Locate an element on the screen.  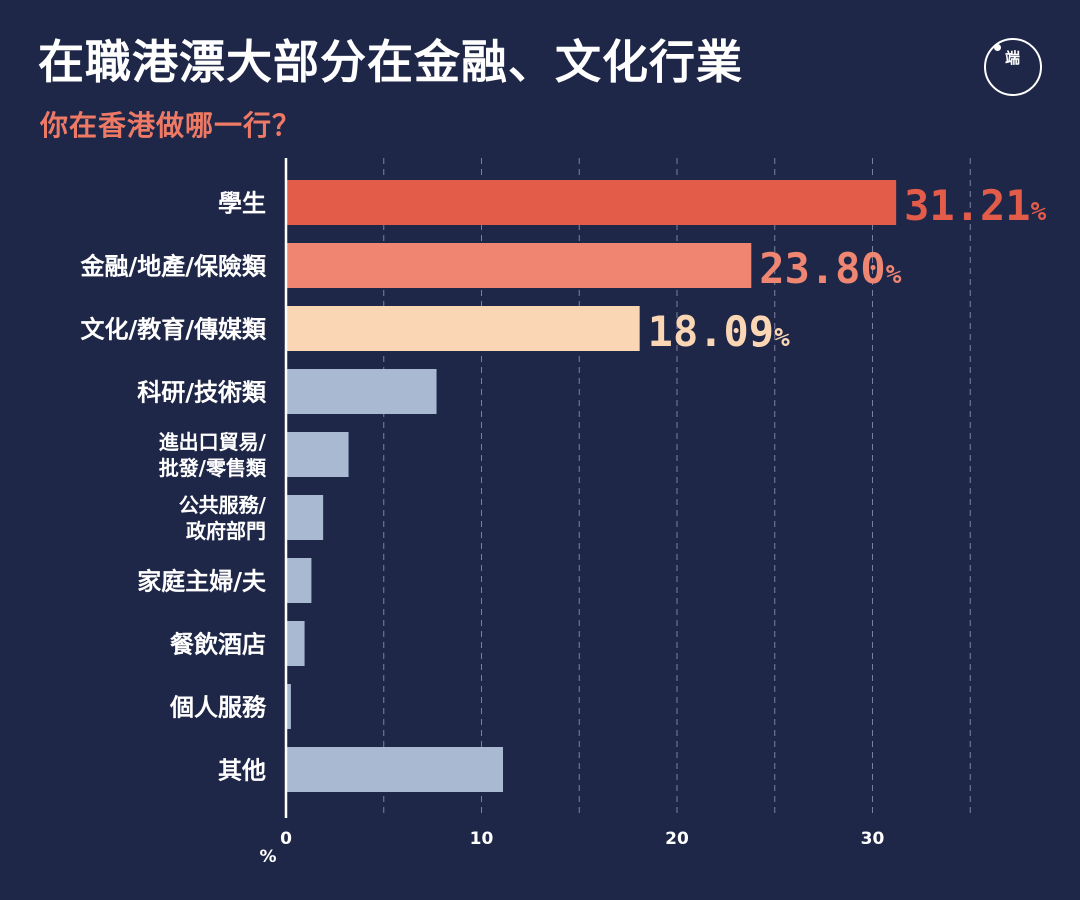
chart-title: 在職港漂大部分在金融、文化行業 is located at coordinates (390, 62).